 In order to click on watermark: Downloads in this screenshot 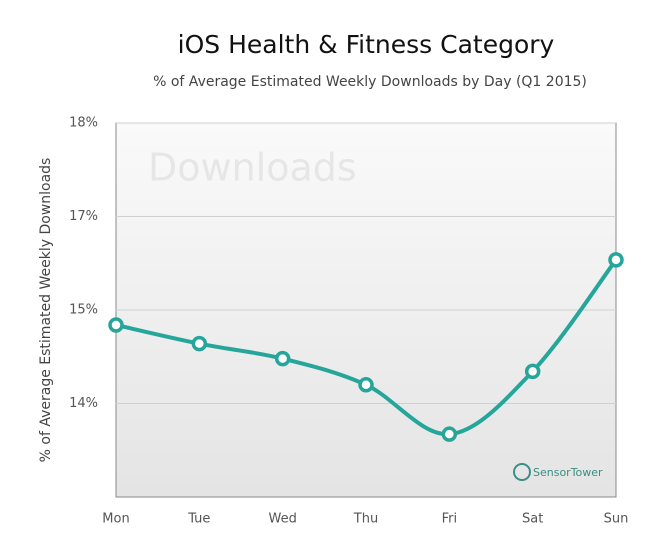, I will do `click(252, 168)`.